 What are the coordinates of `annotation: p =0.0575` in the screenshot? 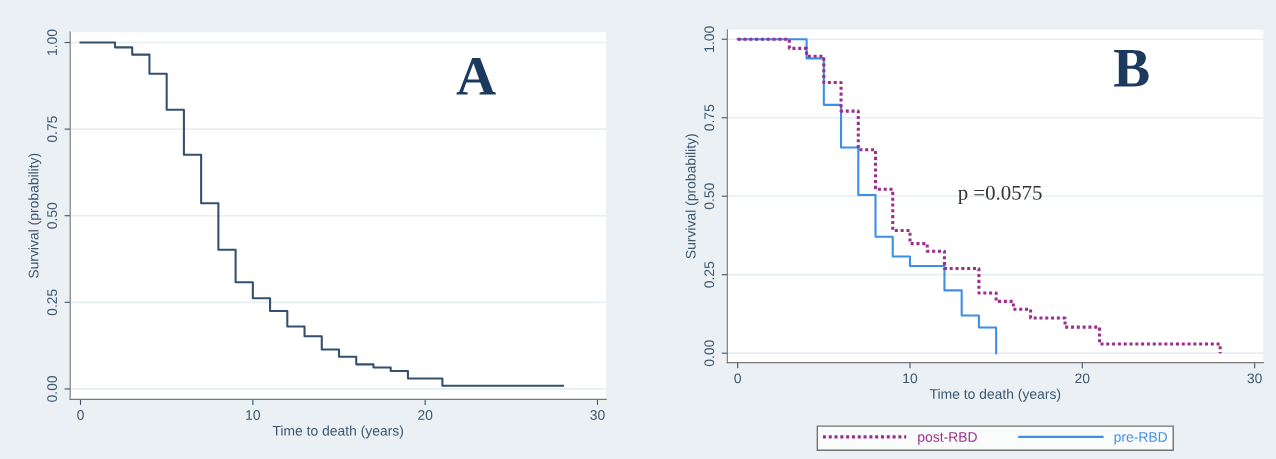 It's located at (1000, 194).